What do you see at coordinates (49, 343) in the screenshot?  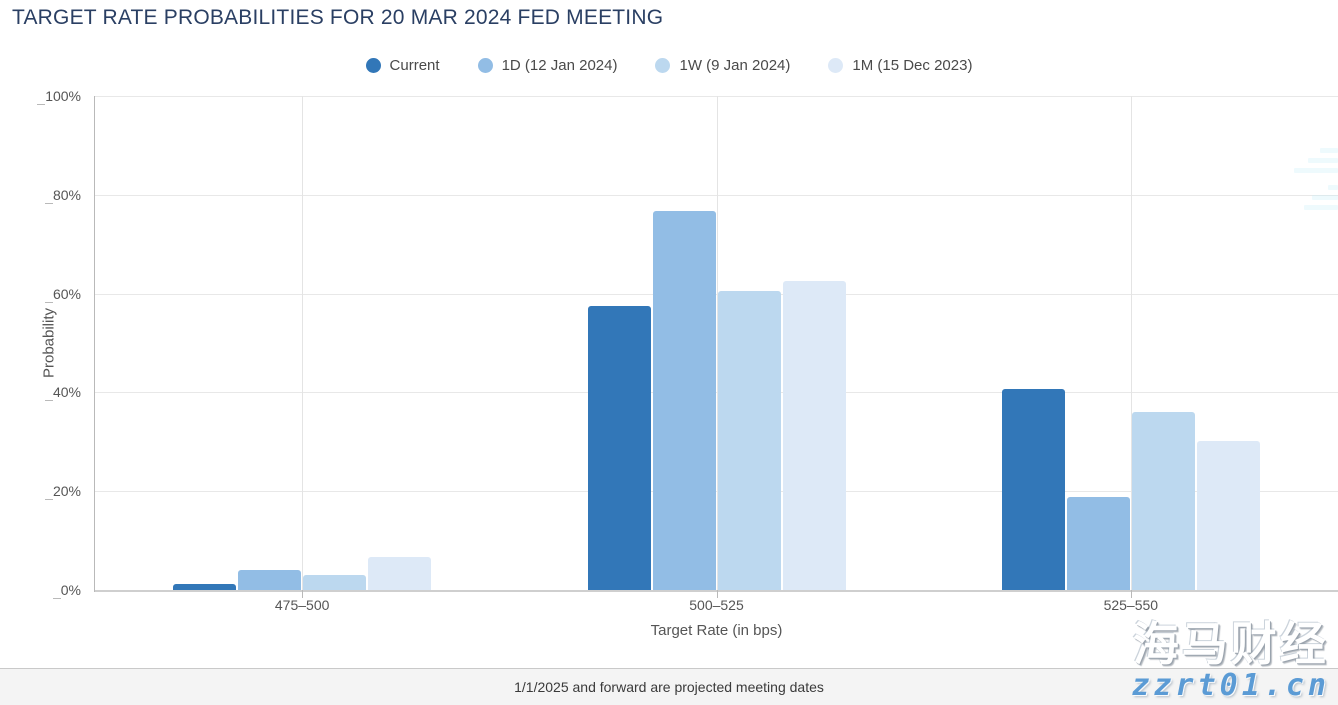 I see `y-axis-title: Probability` at bounding box center [49, 343].